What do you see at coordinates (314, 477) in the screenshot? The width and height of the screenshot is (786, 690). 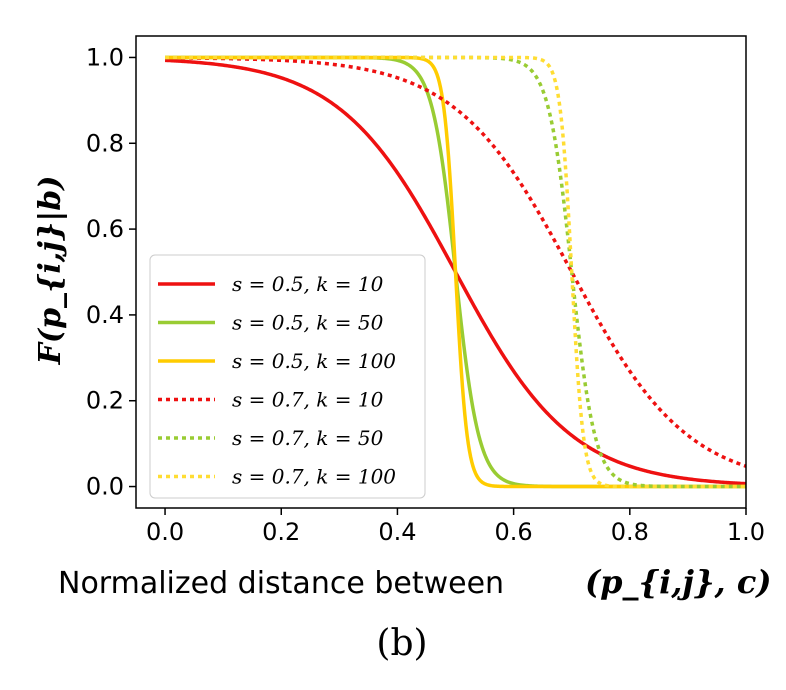 I see `legend-label-6: s = 0.7, k = 100` at bounding box center [314, 477].